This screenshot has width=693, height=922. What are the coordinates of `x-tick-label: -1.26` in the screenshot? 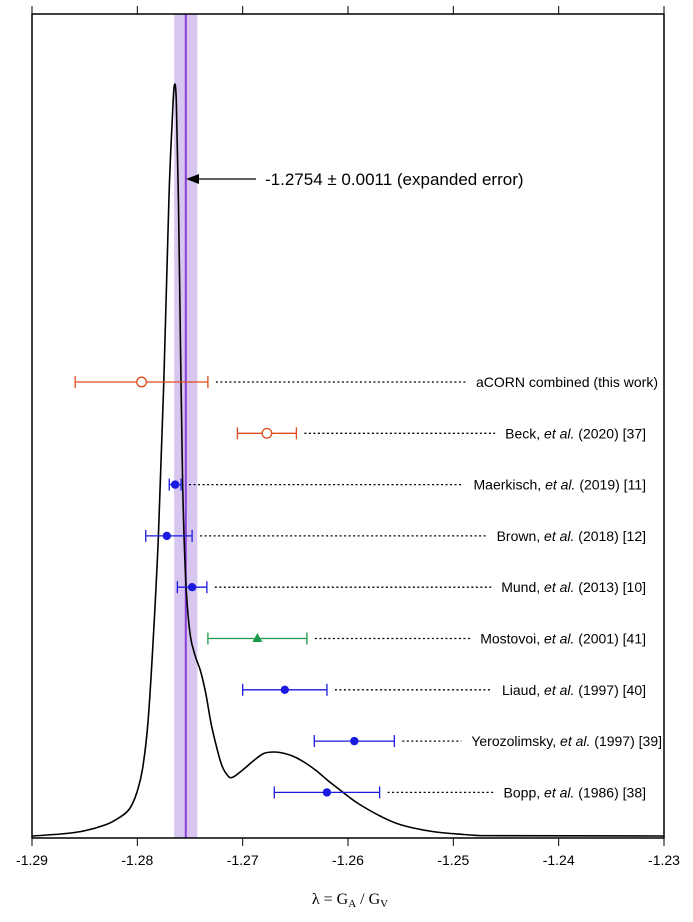 It's located at (348, 860).